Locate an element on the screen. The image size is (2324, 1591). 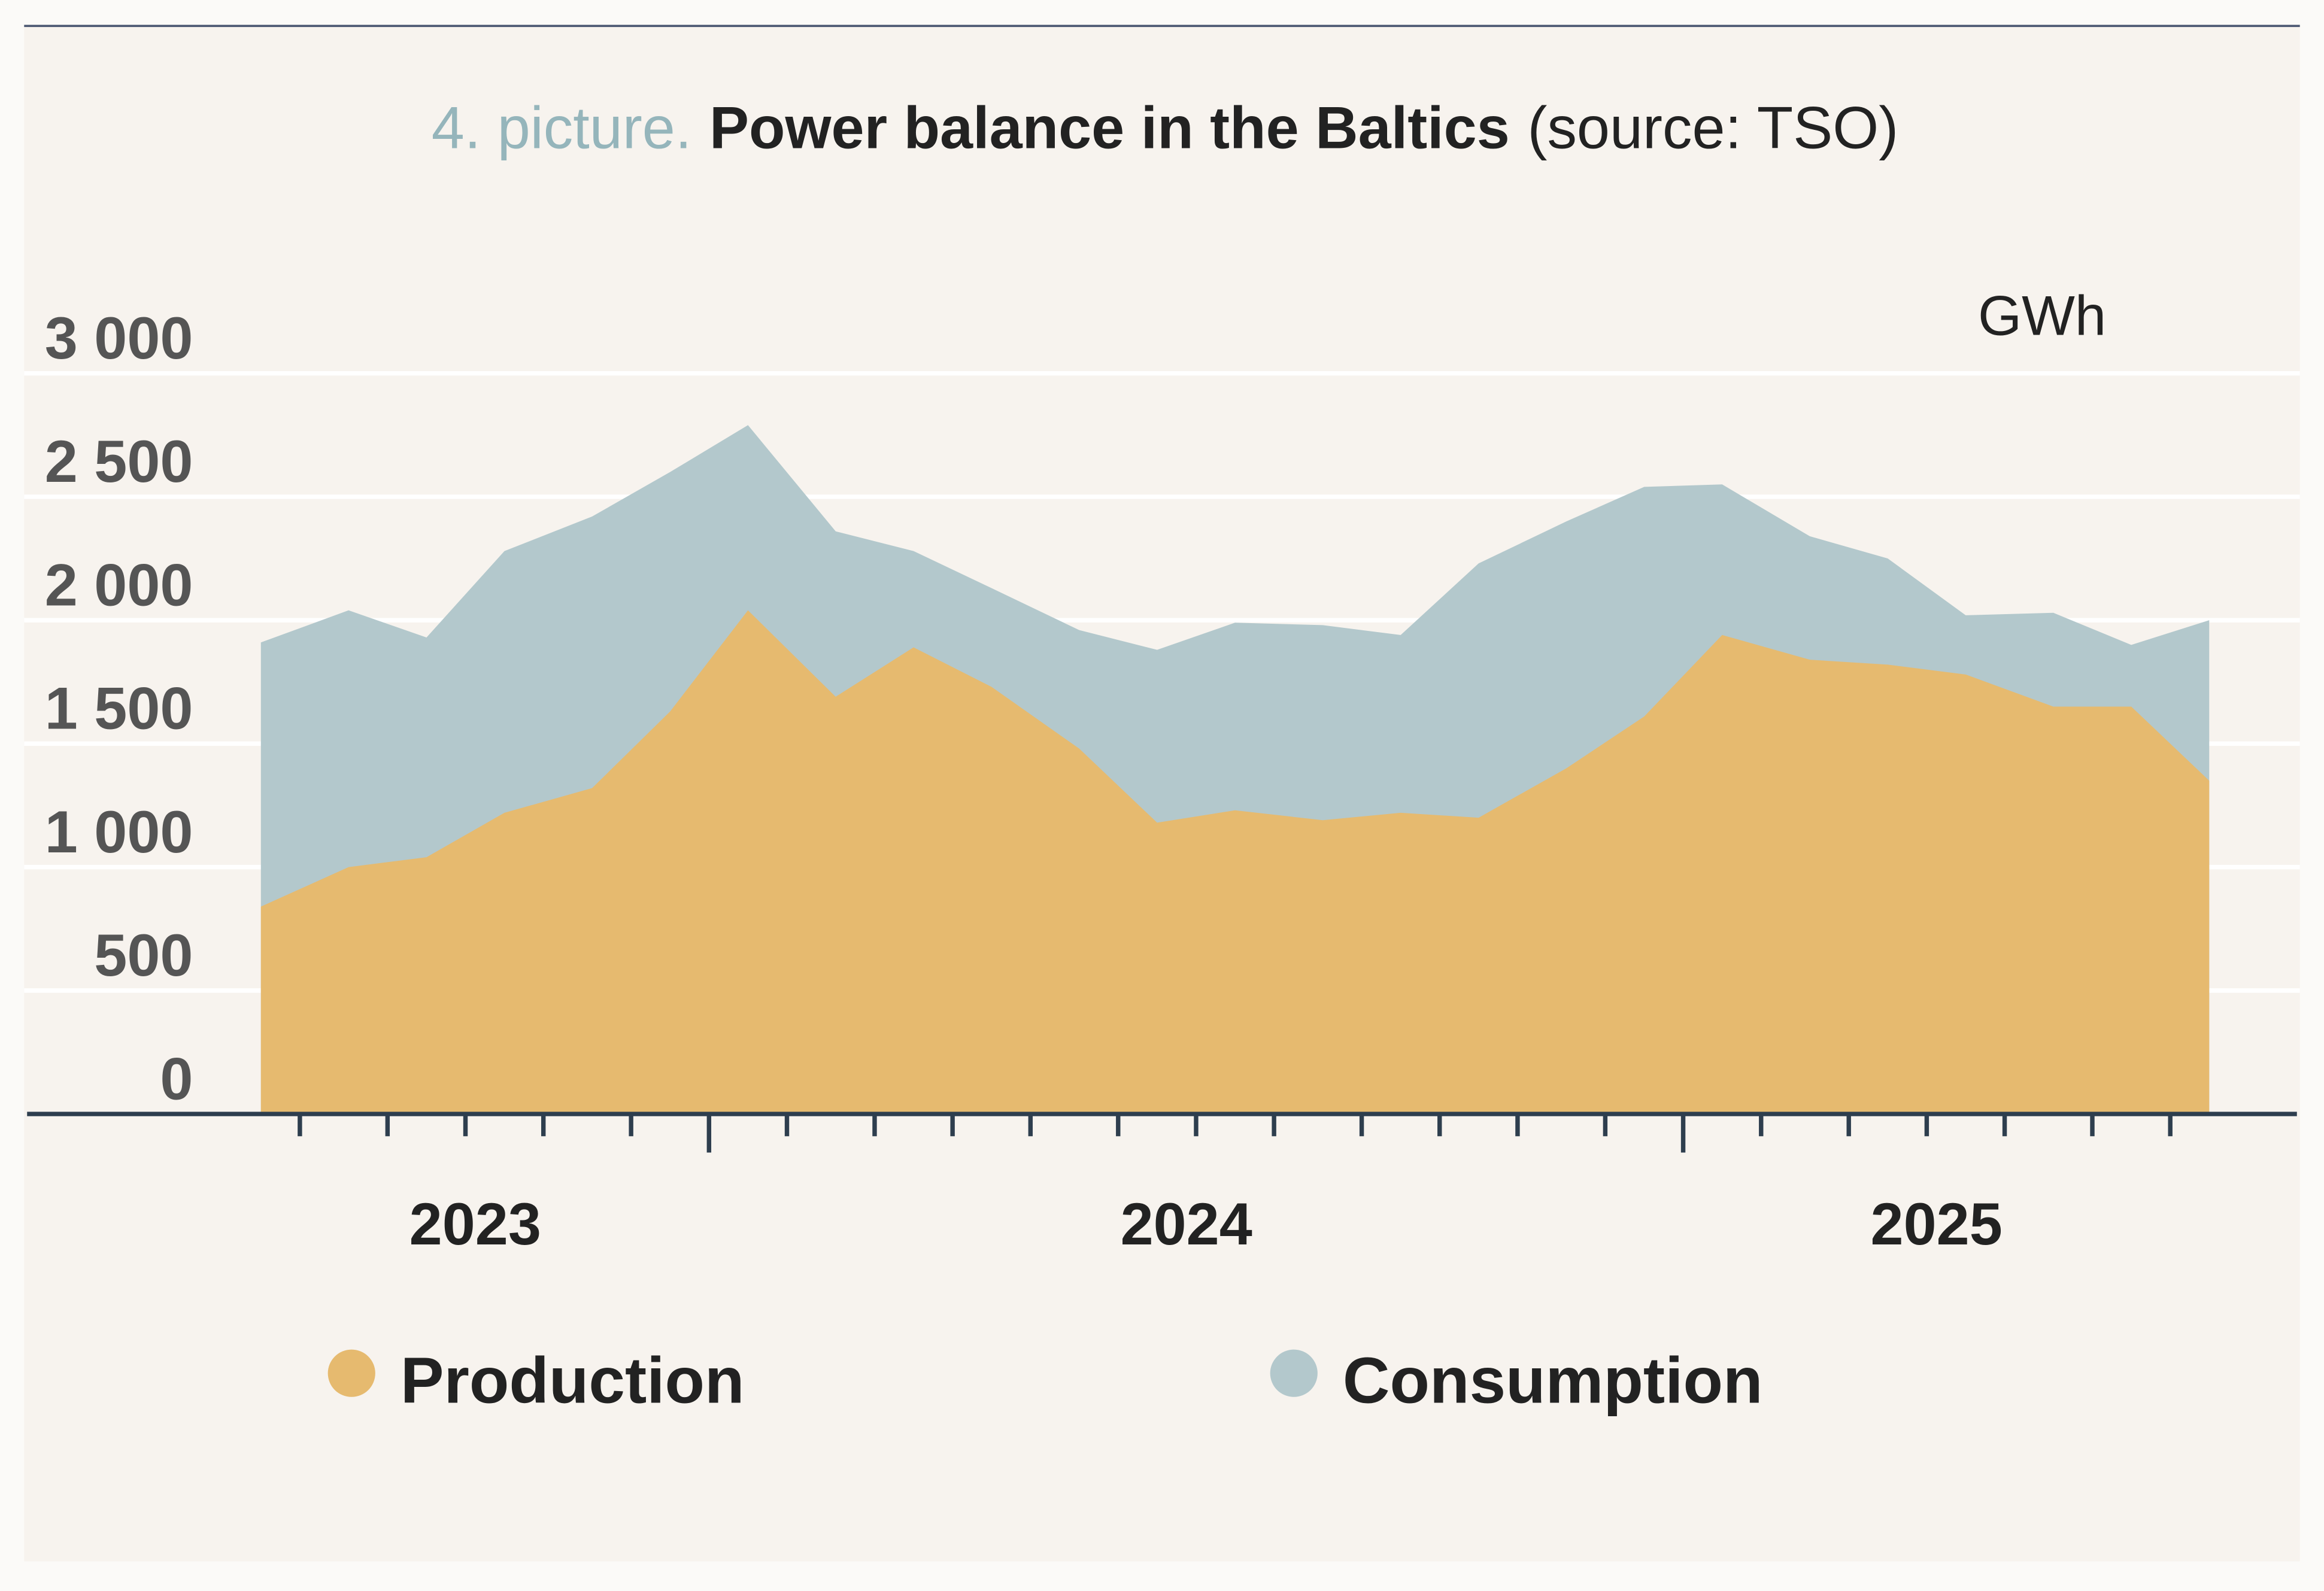
y-tick-label: 2 500 is located at coordinates (119, 461).